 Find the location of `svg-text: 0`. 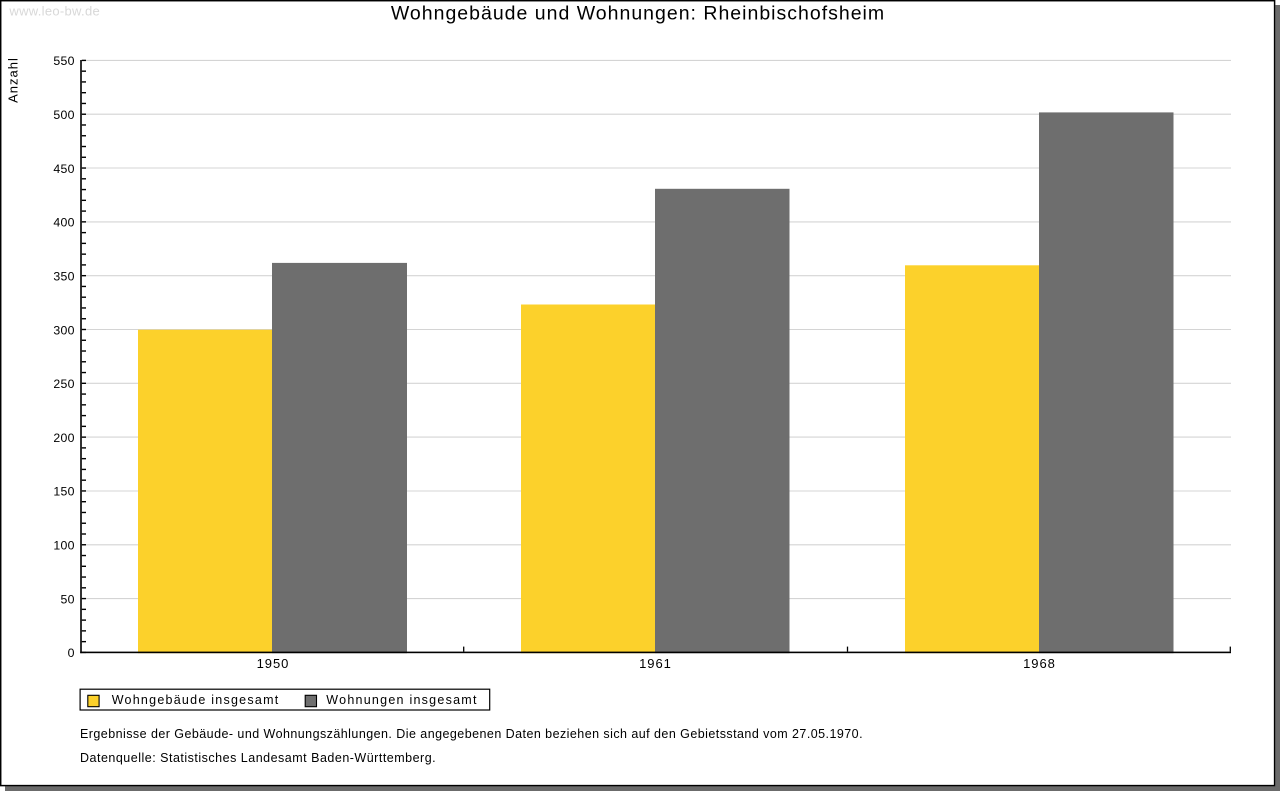

svg-text: 0 is located at coordinates (71, 653).